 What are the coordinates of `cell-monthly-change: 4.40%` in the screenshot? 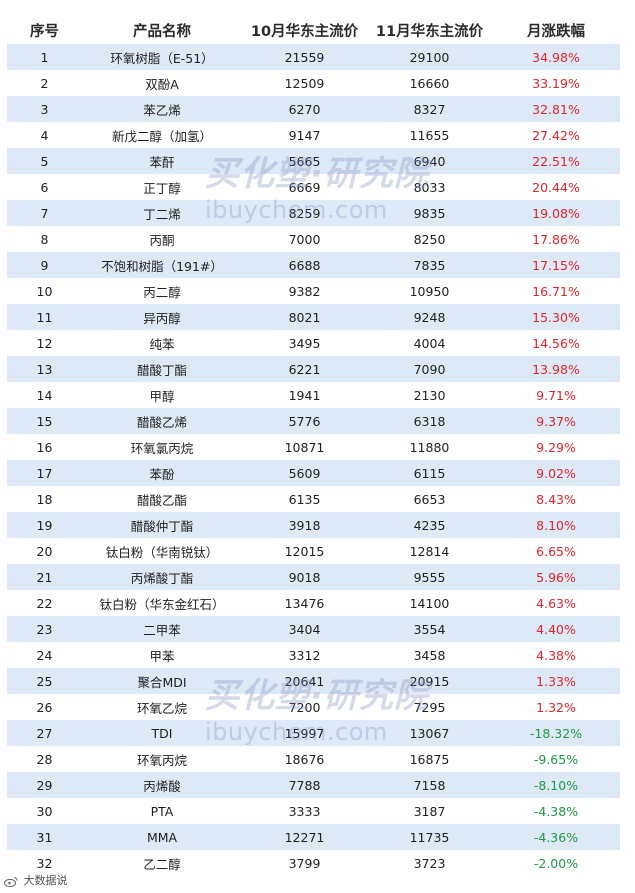 It's located at (556, 629).